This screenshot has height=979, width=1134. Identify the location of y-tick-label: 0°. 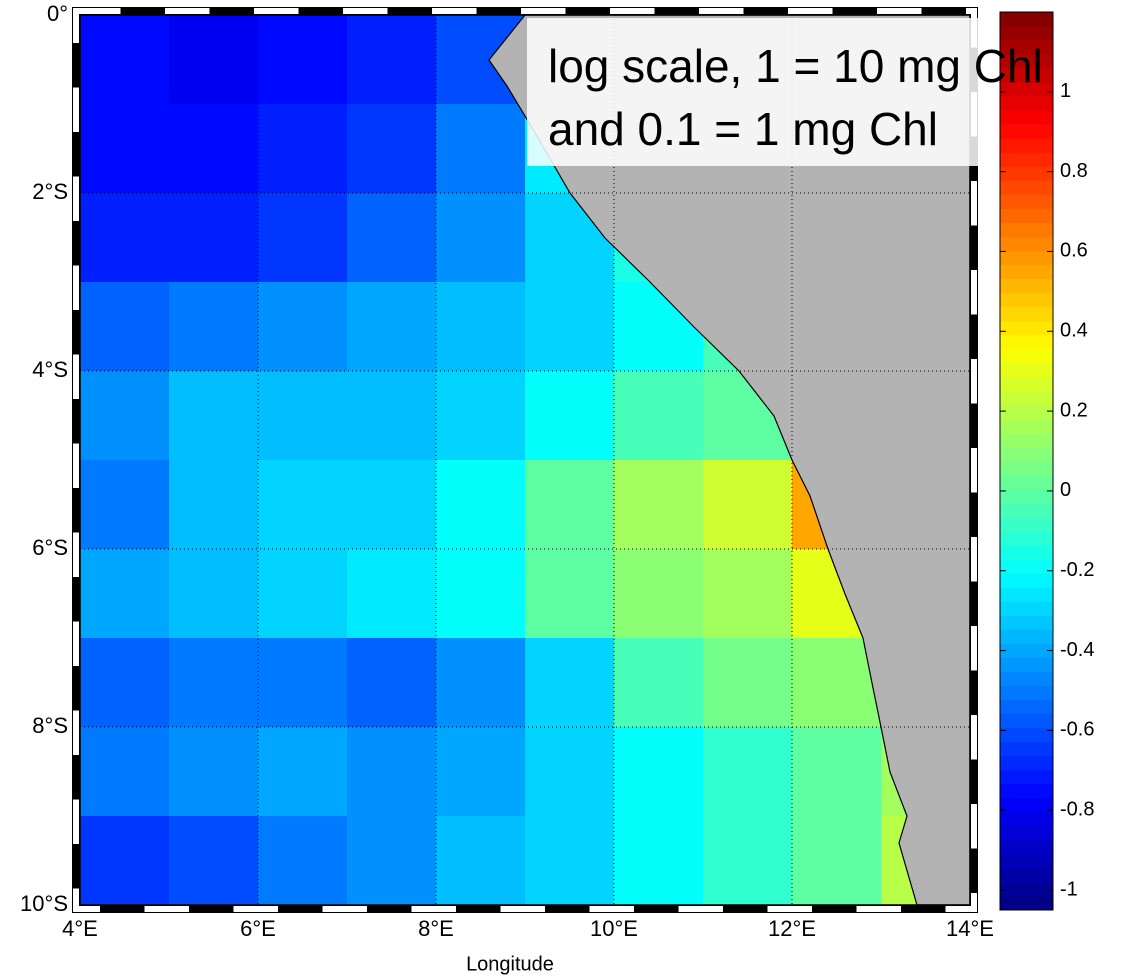
(57, 13).